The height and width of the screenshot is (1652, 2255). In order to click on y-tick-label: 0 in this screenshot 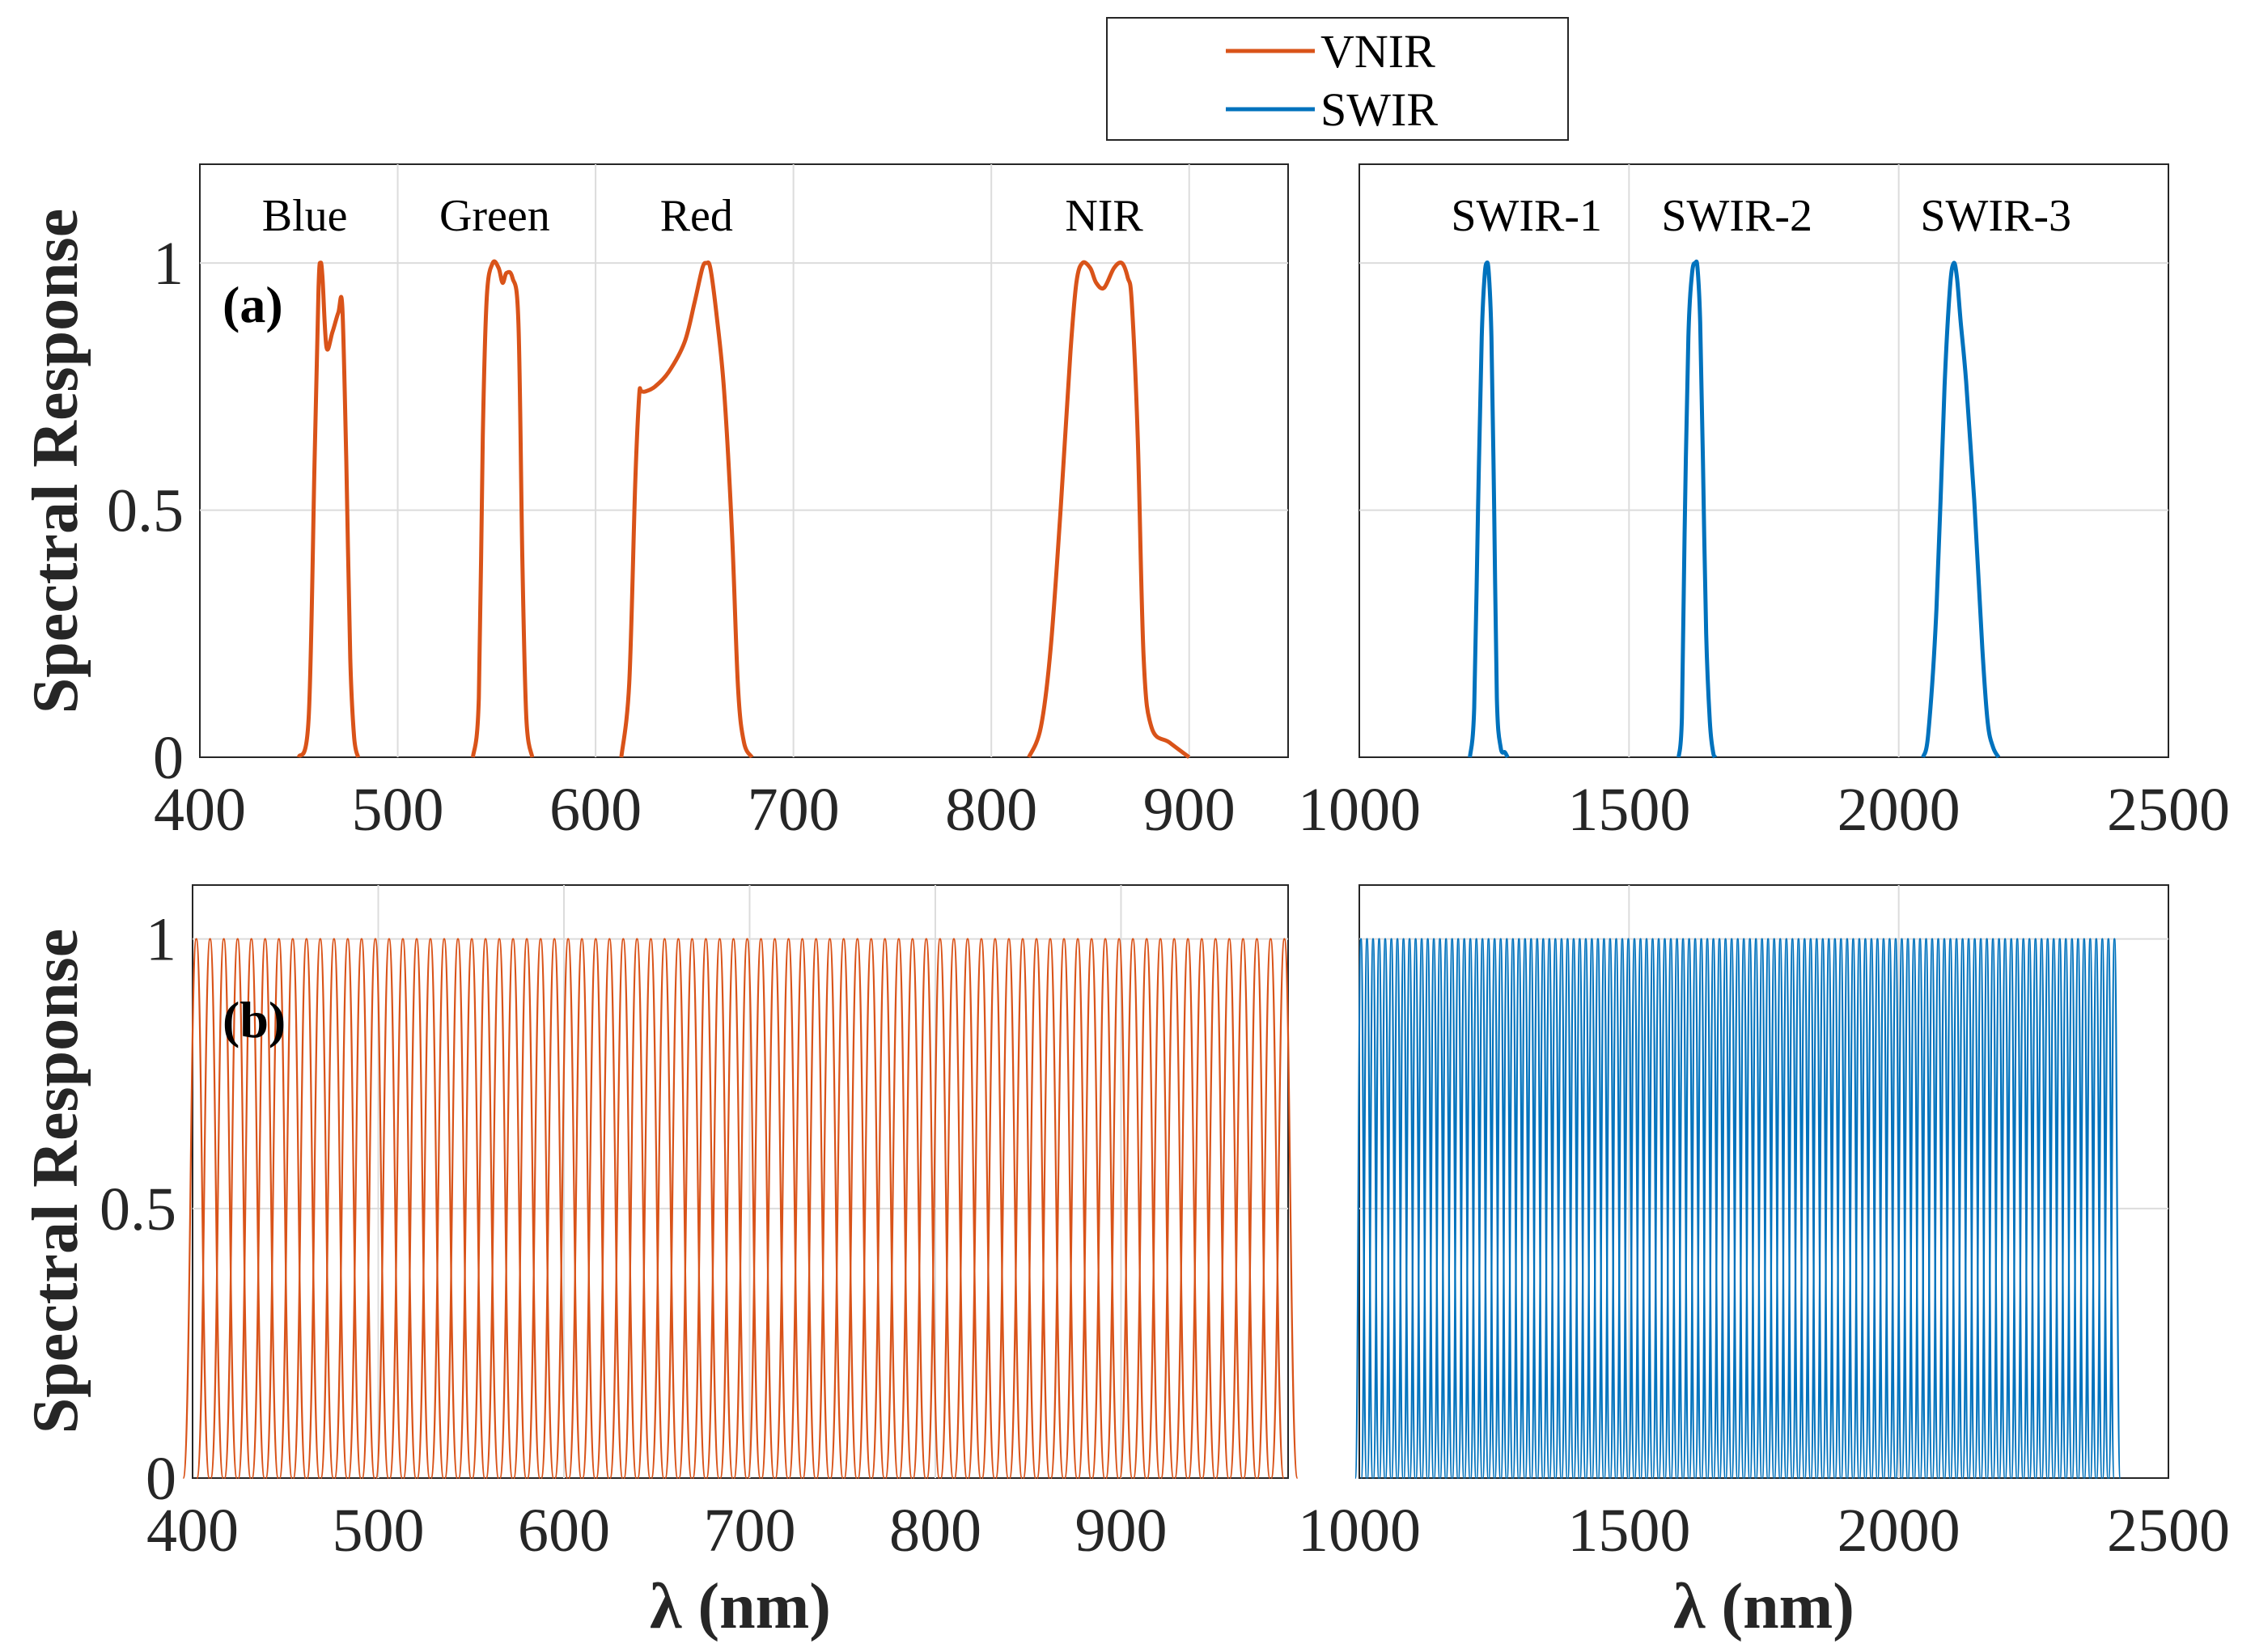, I will do `click(161, 1479)`.